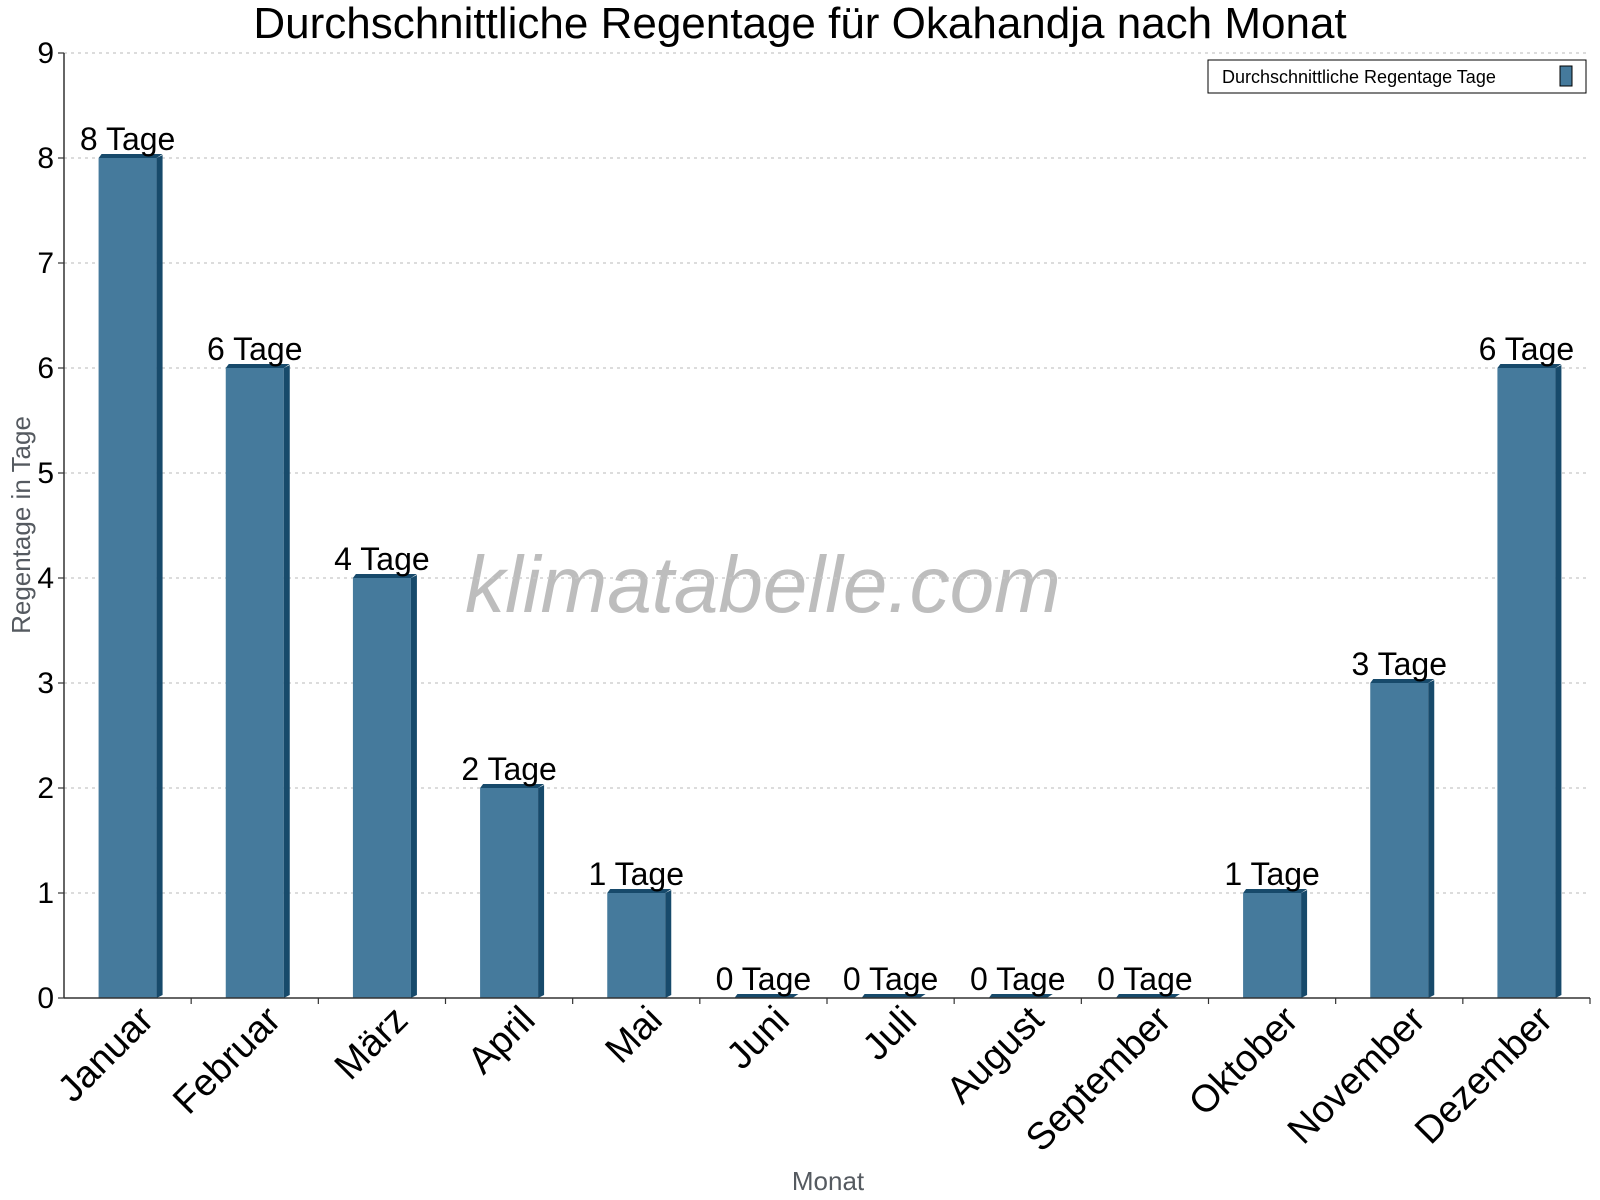 The height and width of the screenshot is (1200, 1600). I want to click on y-tick-label: 1, so click(45, 893).